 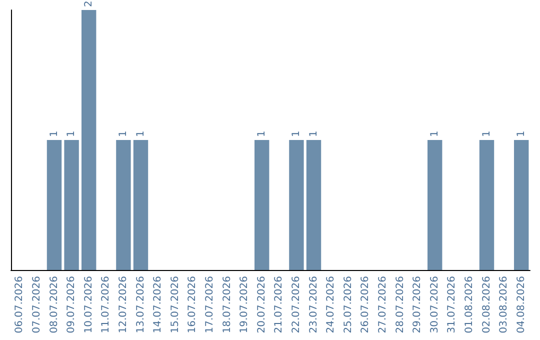 What do you see at coordinates (296, 305) in the screenshot?
I see `x-tick-label: 22.07.2026` at bounding box center [296, 305].